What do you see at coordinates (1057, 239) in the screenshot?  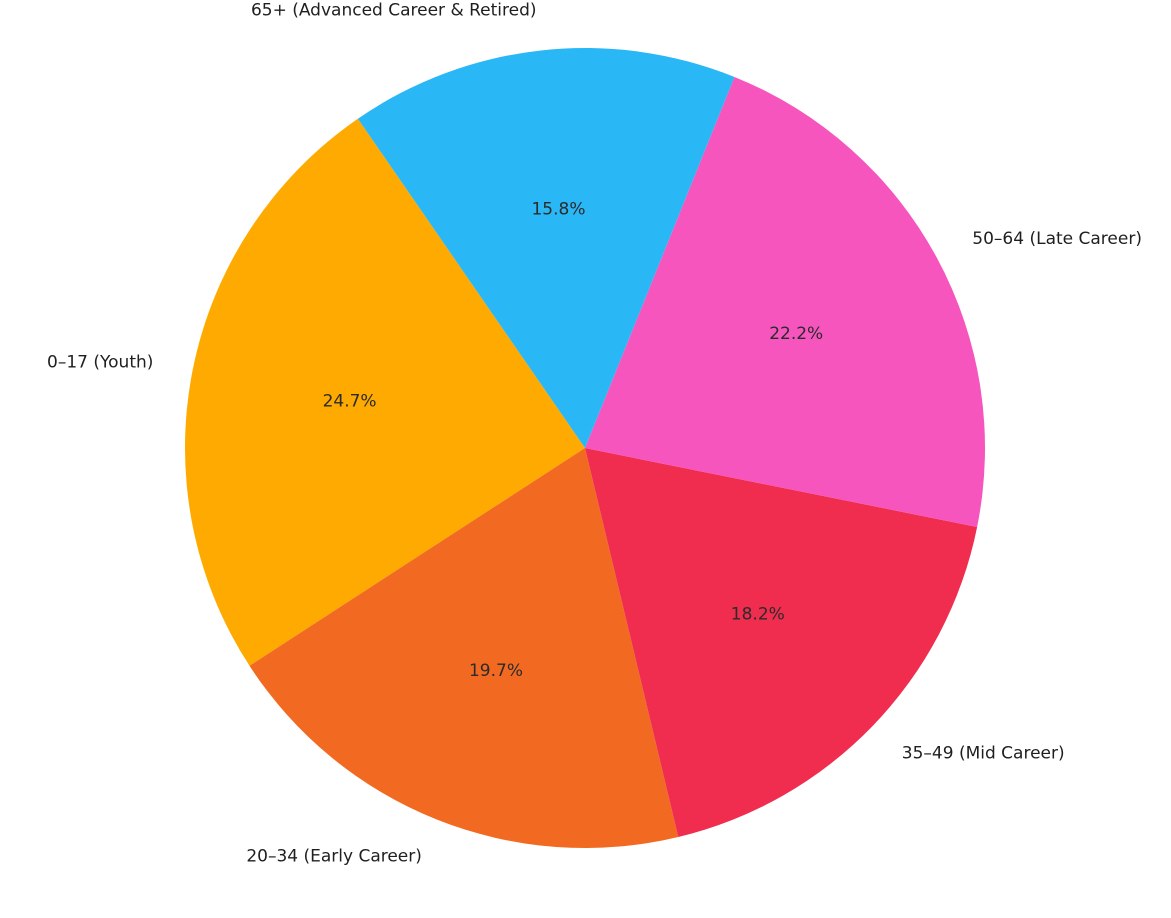 I see `category-label: 50–64 (Late Career)` at bounding box center [1057, 239].